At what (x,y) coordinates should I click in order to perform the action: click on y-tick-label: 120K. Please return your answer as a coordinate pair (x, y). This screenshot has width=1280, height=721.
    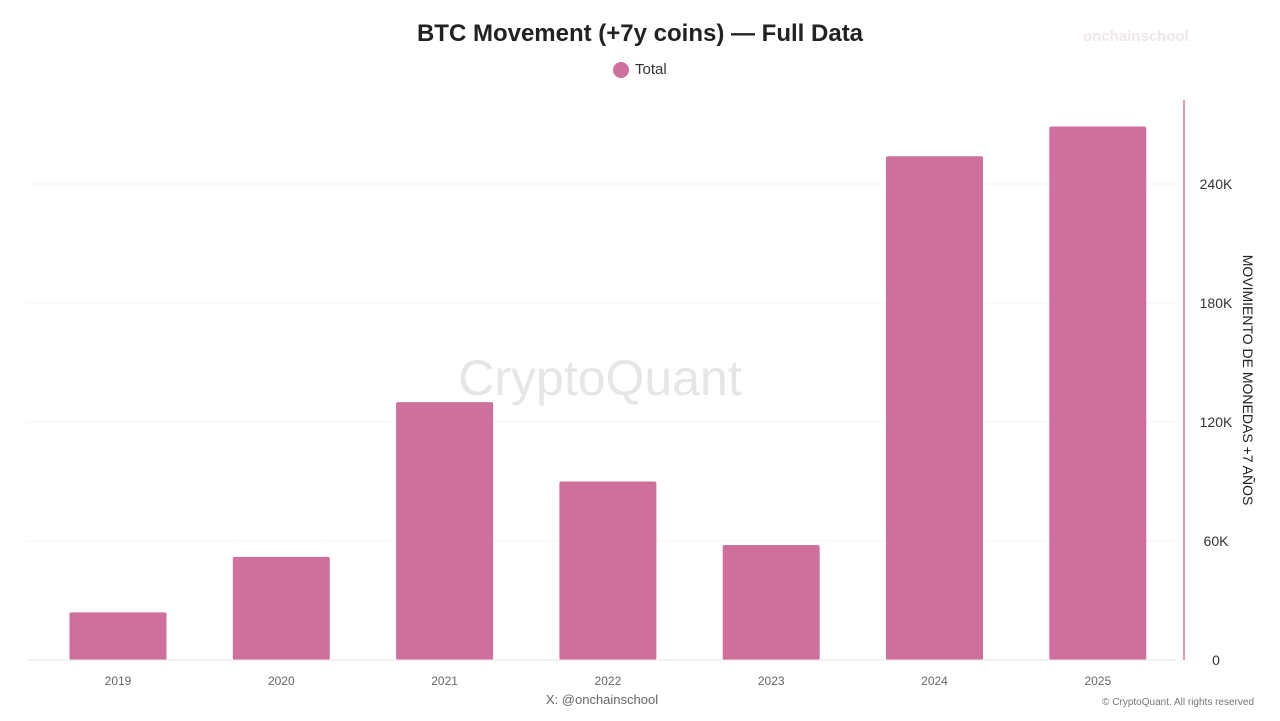
    Looking at the image, I should click on (1216, 422).